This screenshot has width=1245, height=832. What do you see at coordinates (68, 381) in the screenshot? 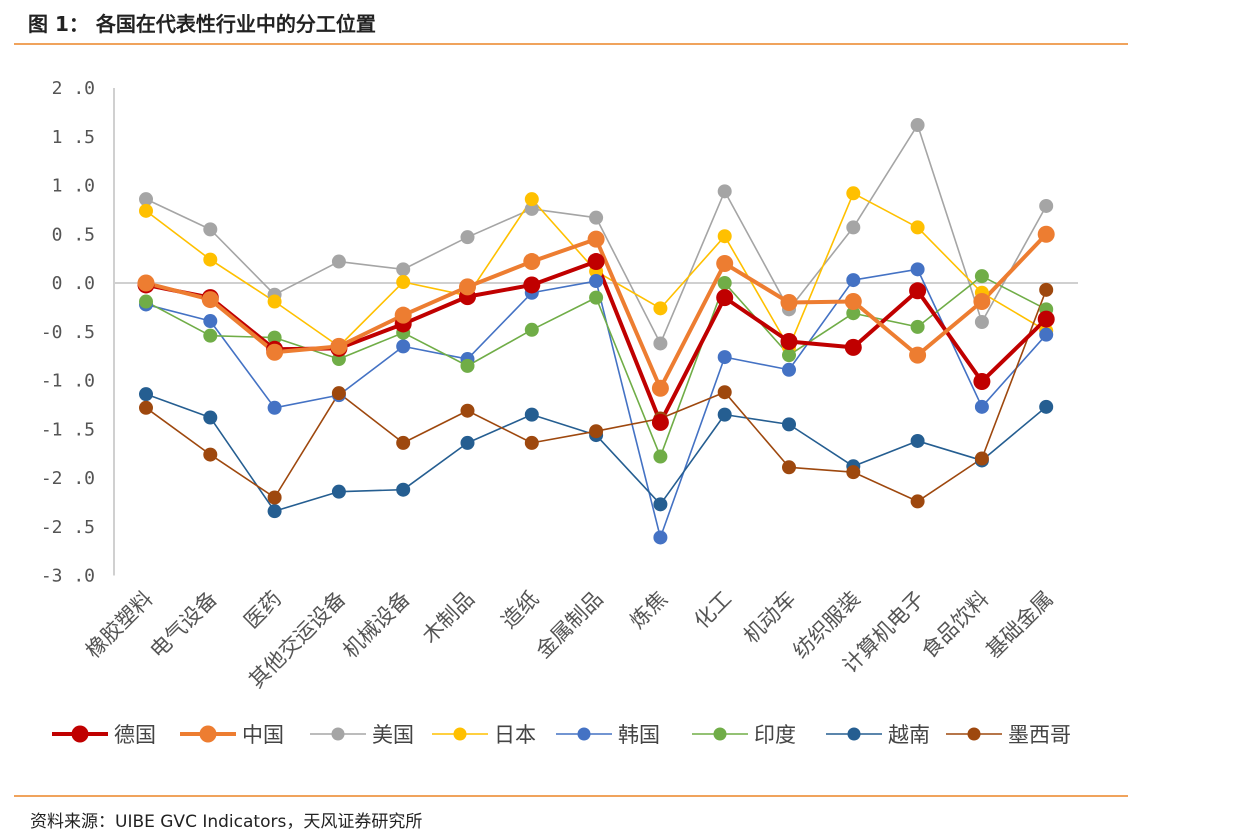
I see `y-tick-label: -1 .0` at bounding box center [68, 381].